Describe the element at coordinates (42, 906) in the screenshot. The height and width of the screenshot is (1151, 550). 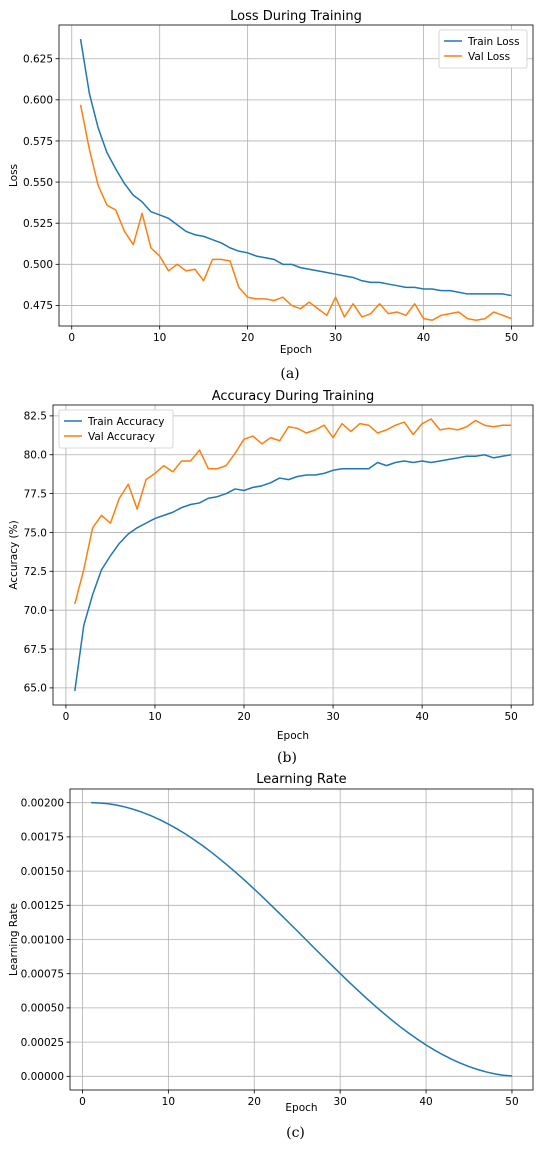
I see `y-tick-label: 0.00125` at that location.